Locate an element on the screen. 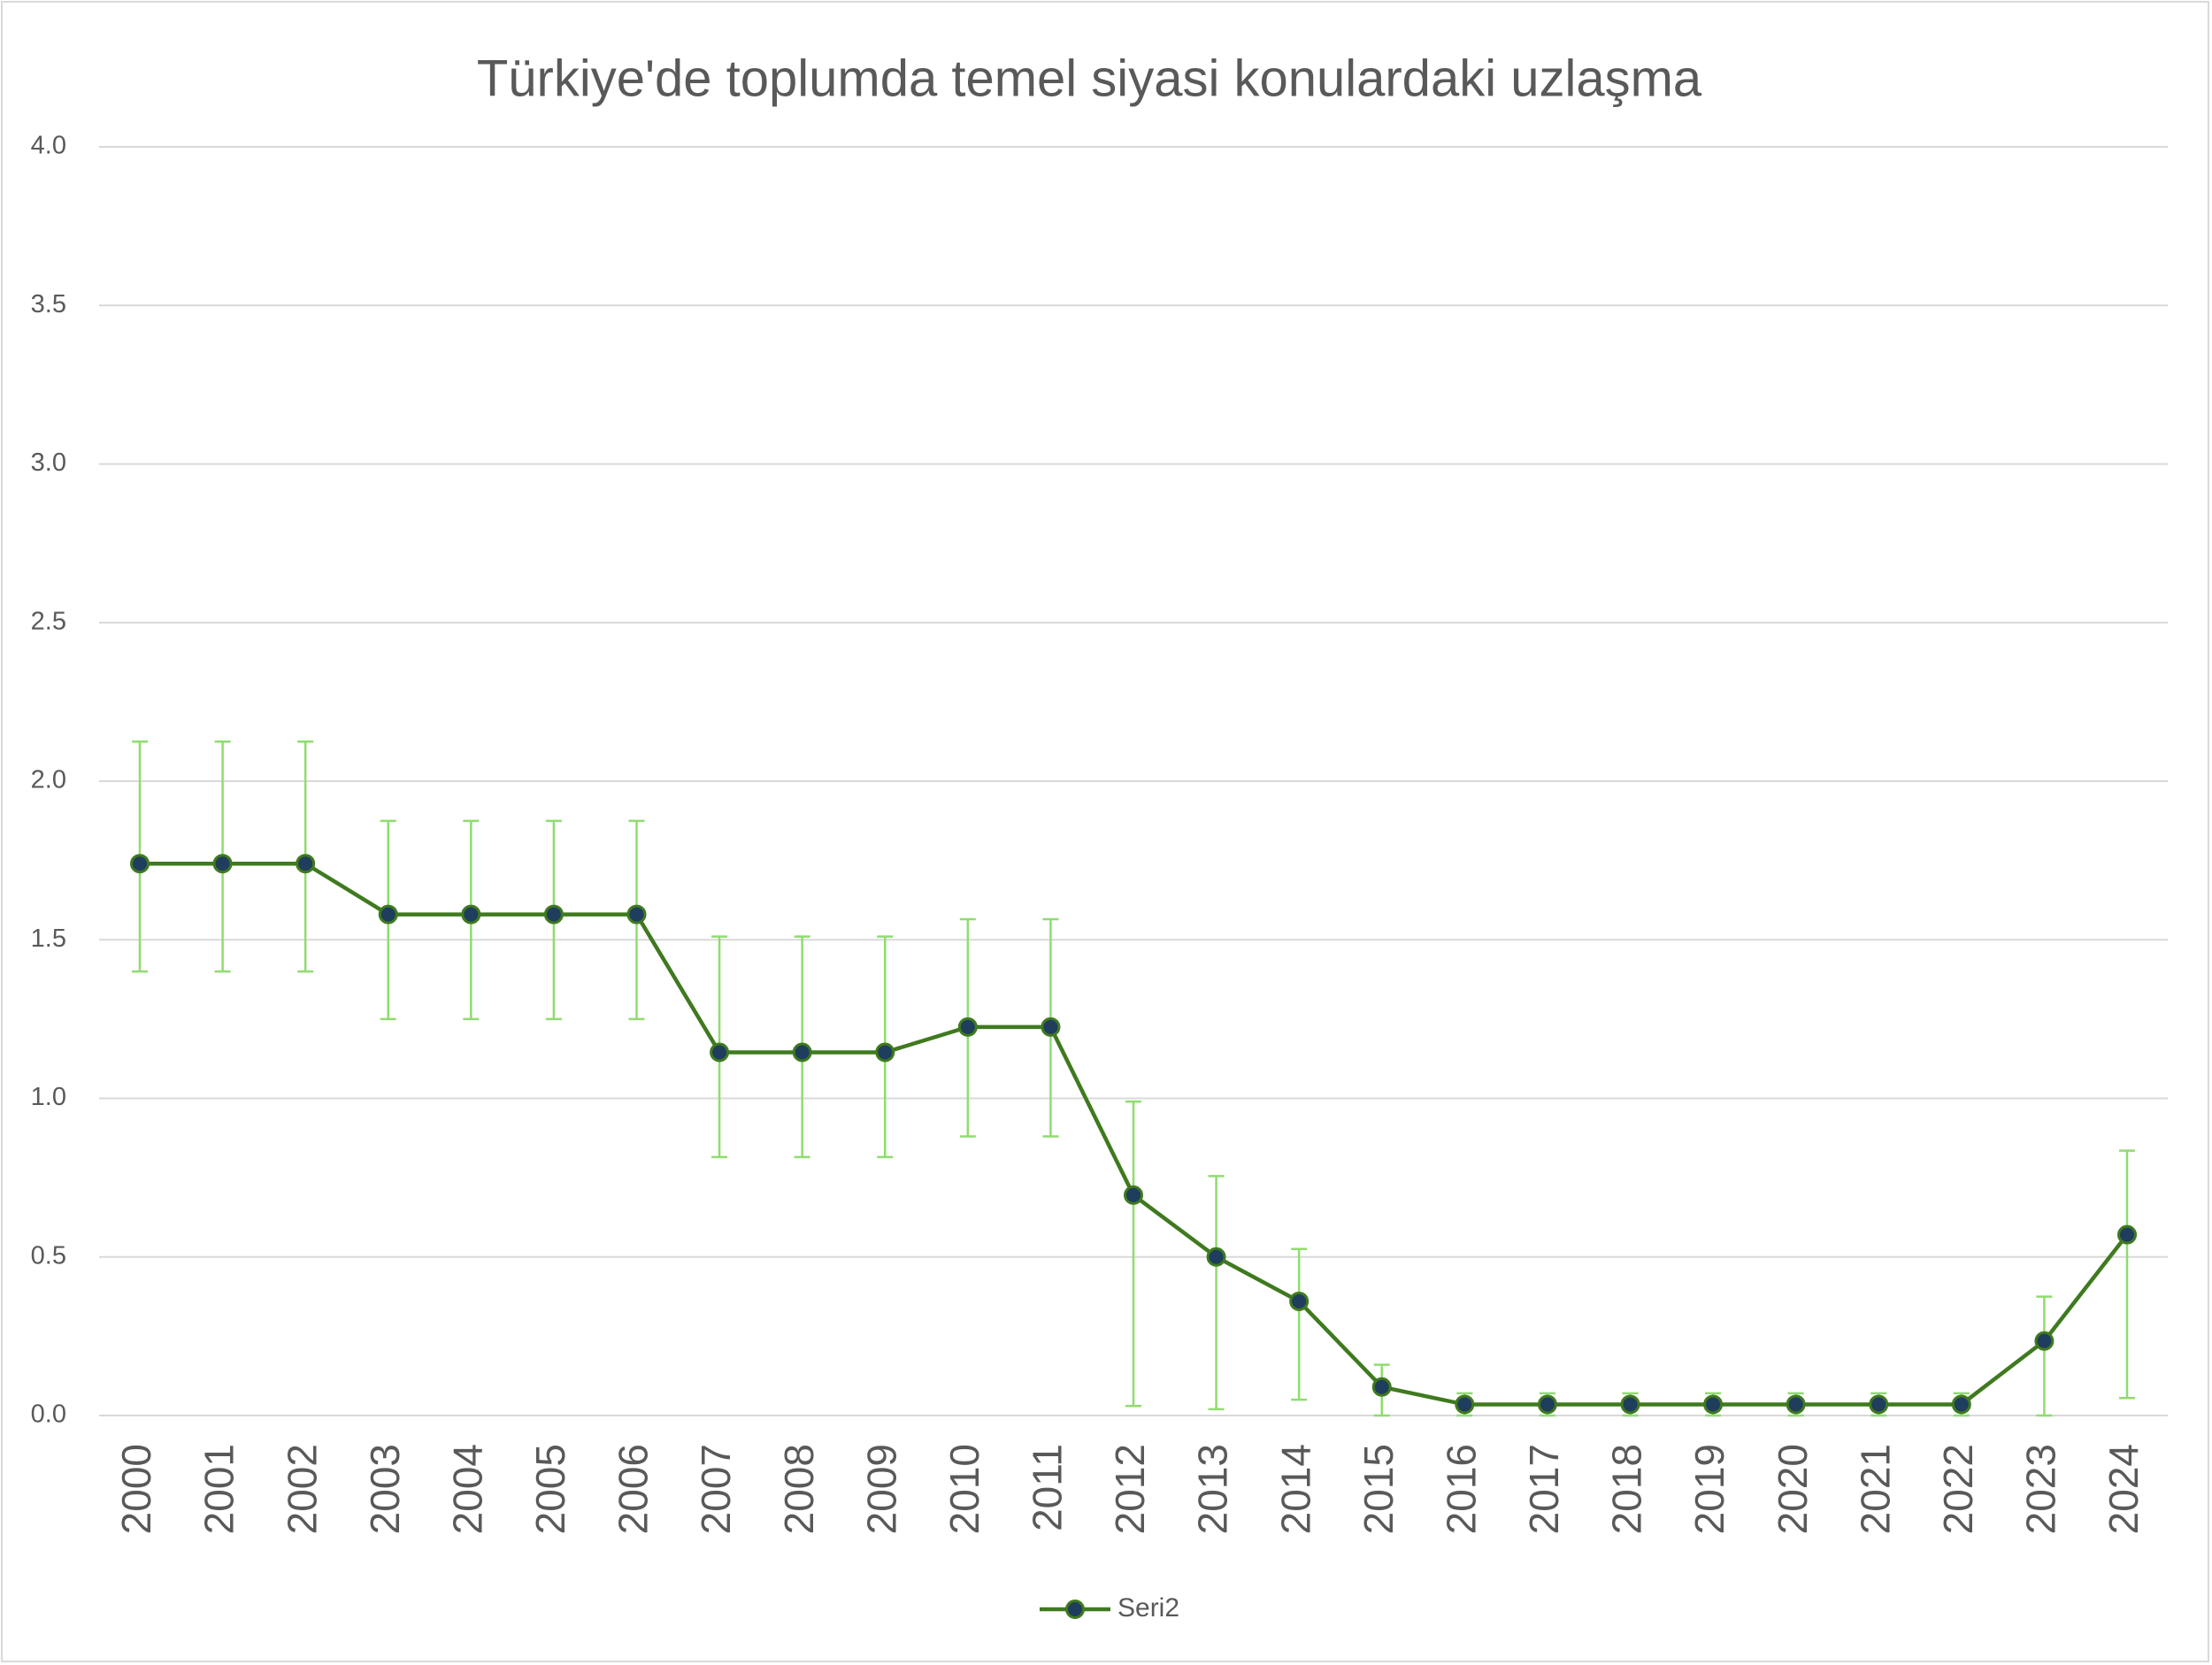 The image size is (2212, 1665). y-tick-label: 3.0 is located at coordinates (49, 463).